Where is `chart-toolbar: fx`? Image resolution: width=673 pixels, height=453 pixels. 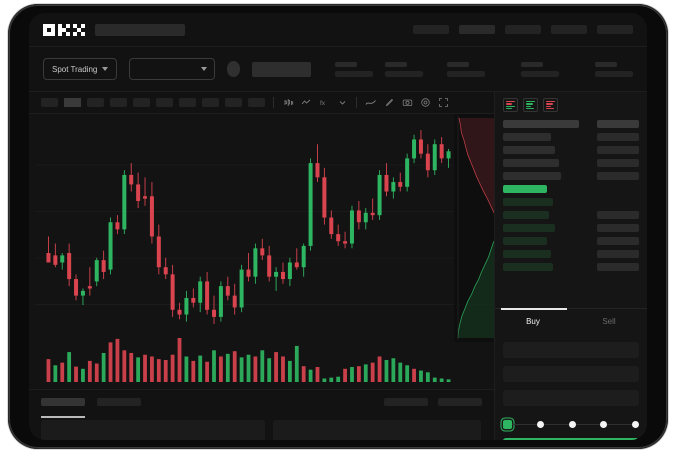
chart-toolbar: fx is located at coordinates (261, 103).